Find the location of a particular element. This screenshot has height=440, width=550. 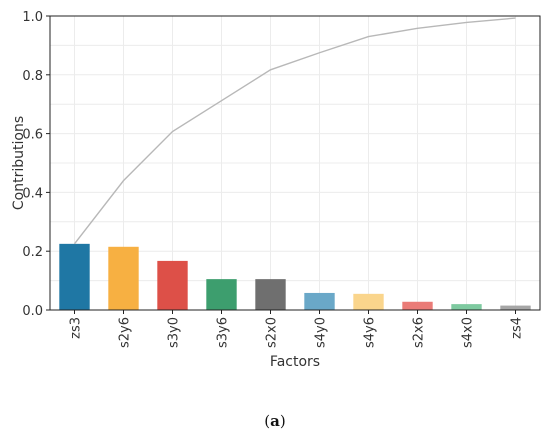

x-tick-label: s4y0 is located at coordinates (321, 332).